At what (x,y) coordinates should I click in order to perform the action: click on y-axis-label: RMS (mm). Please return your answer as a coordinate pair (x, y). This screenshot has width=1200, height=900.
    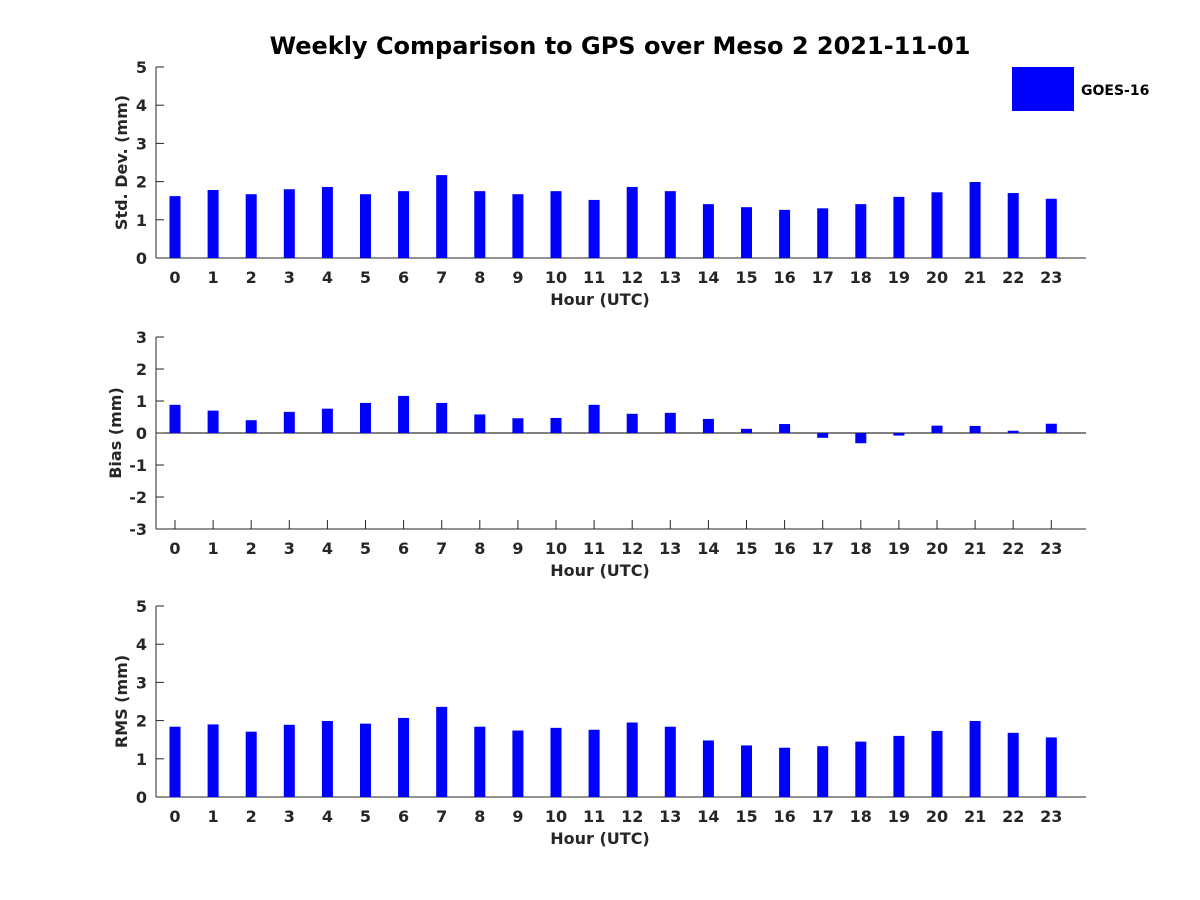
    Looking at the image, I should click on (121, 701).